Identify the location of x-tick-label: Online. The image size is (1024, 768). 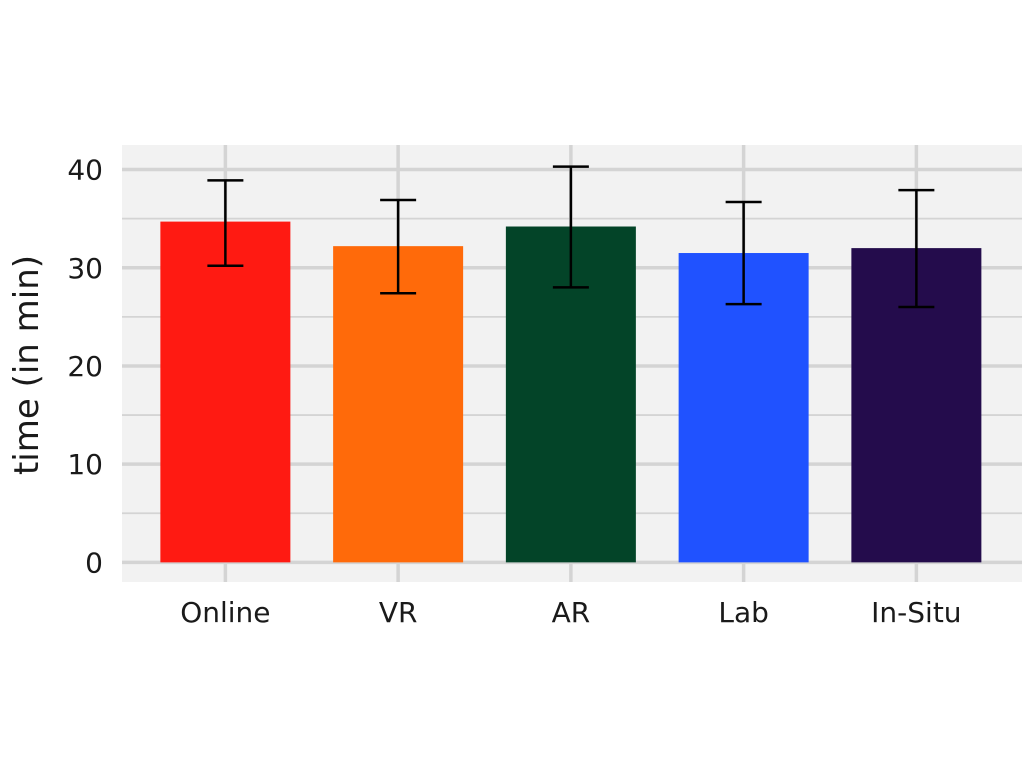
(225, 612).